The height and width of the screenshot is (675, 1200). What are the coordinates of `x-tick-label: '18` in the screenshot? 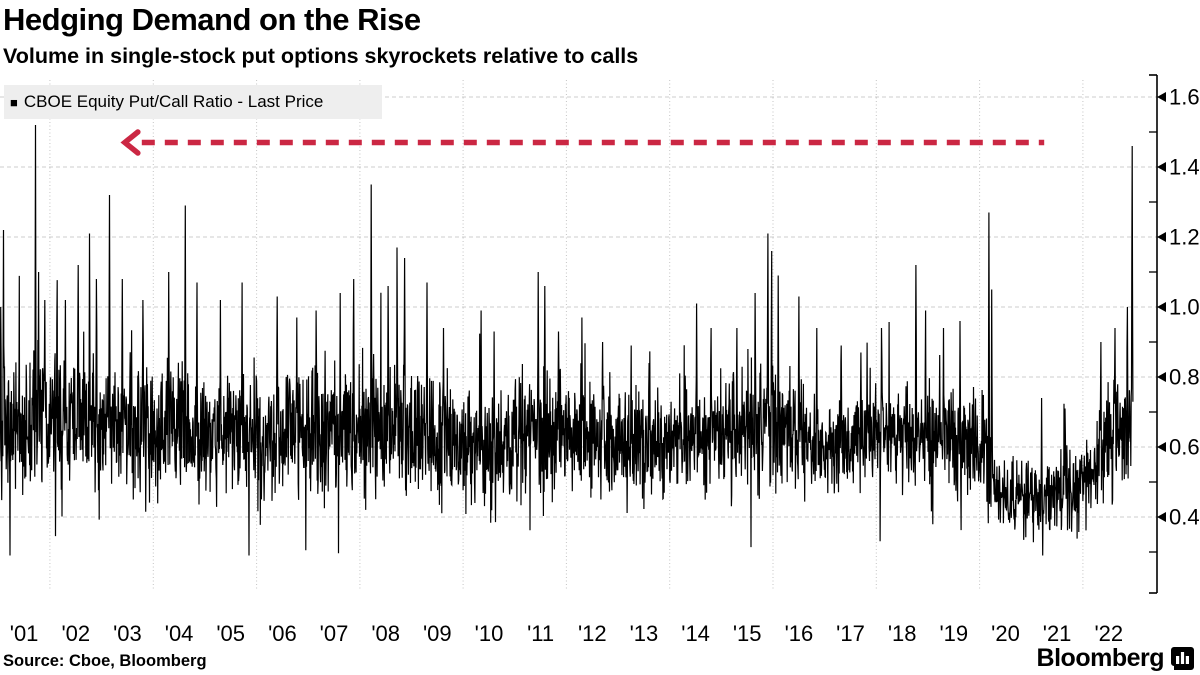 It's located at (902, 633).